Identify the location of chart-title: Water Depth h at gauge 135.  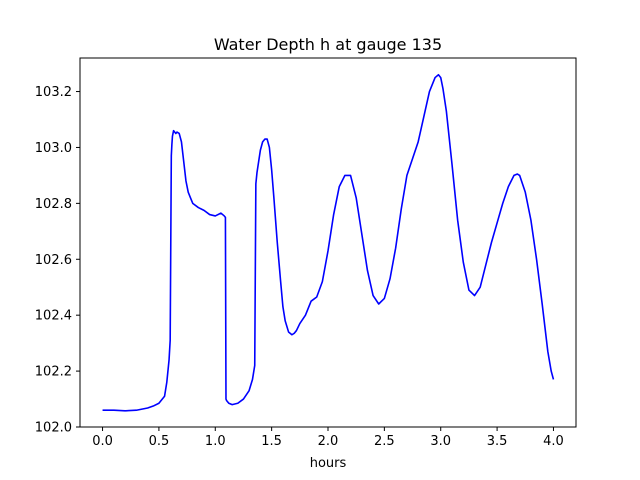
(328, 44).